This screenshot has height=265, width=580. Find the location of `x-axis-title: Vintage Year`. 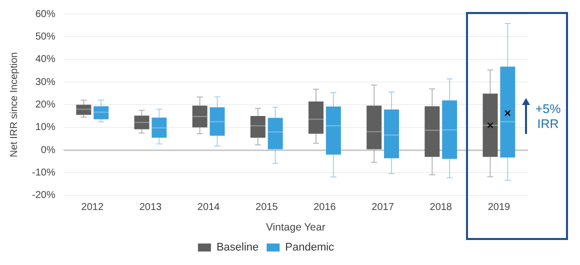

x-axis-title: Vintage Year is located at coordinates (296, 228).